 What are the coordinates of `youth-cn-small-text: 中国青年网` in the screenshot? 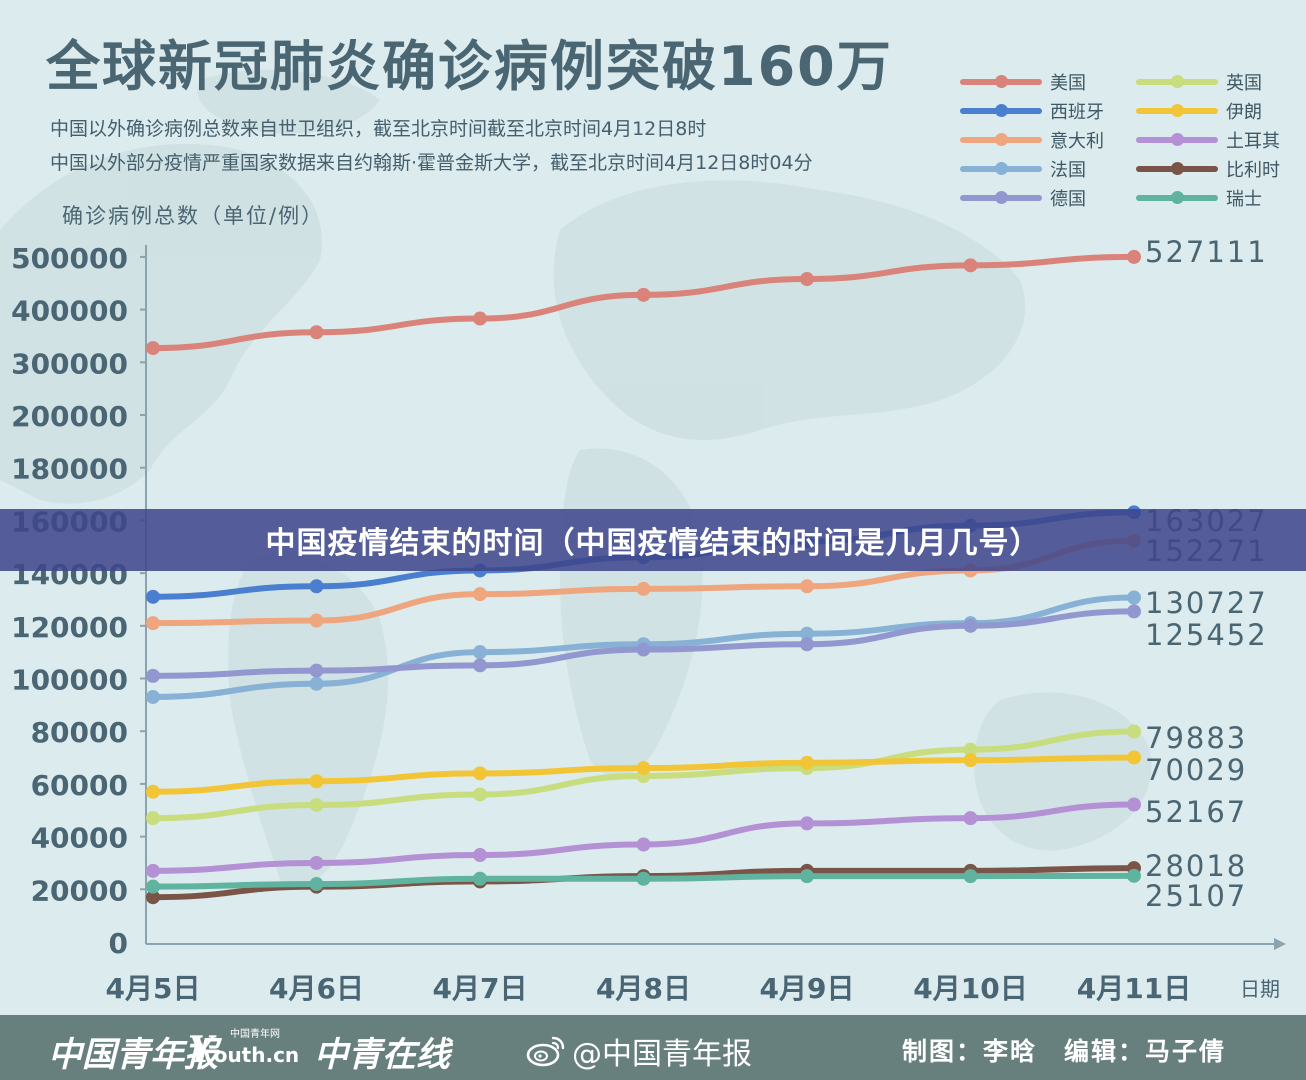 It's located at (255, 1034).